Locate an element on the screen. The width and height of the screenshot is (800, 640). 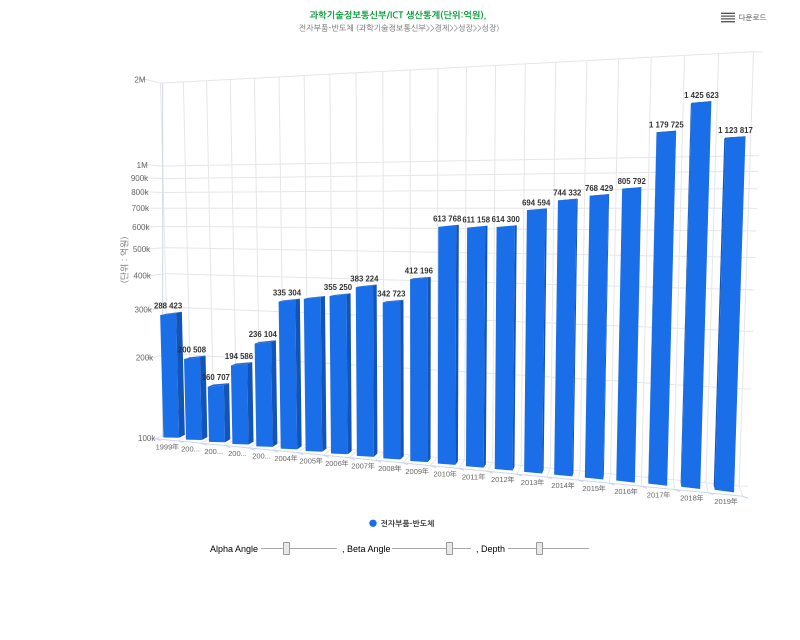
svg-text: 2019 is located at coordinates (722, 501).